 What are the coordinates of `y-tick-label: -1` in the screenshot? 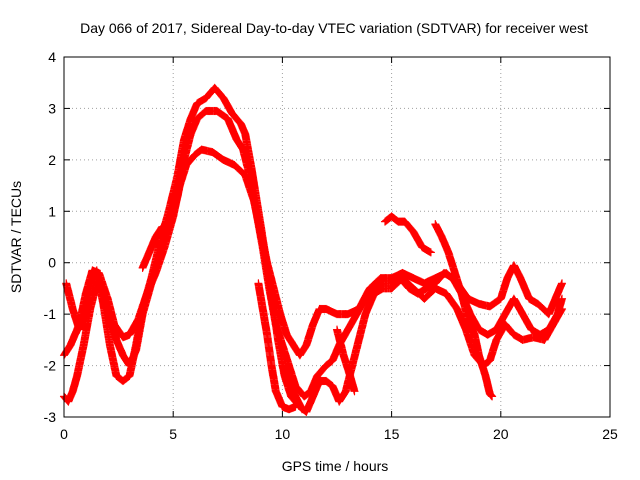 It's located at (50, 314).